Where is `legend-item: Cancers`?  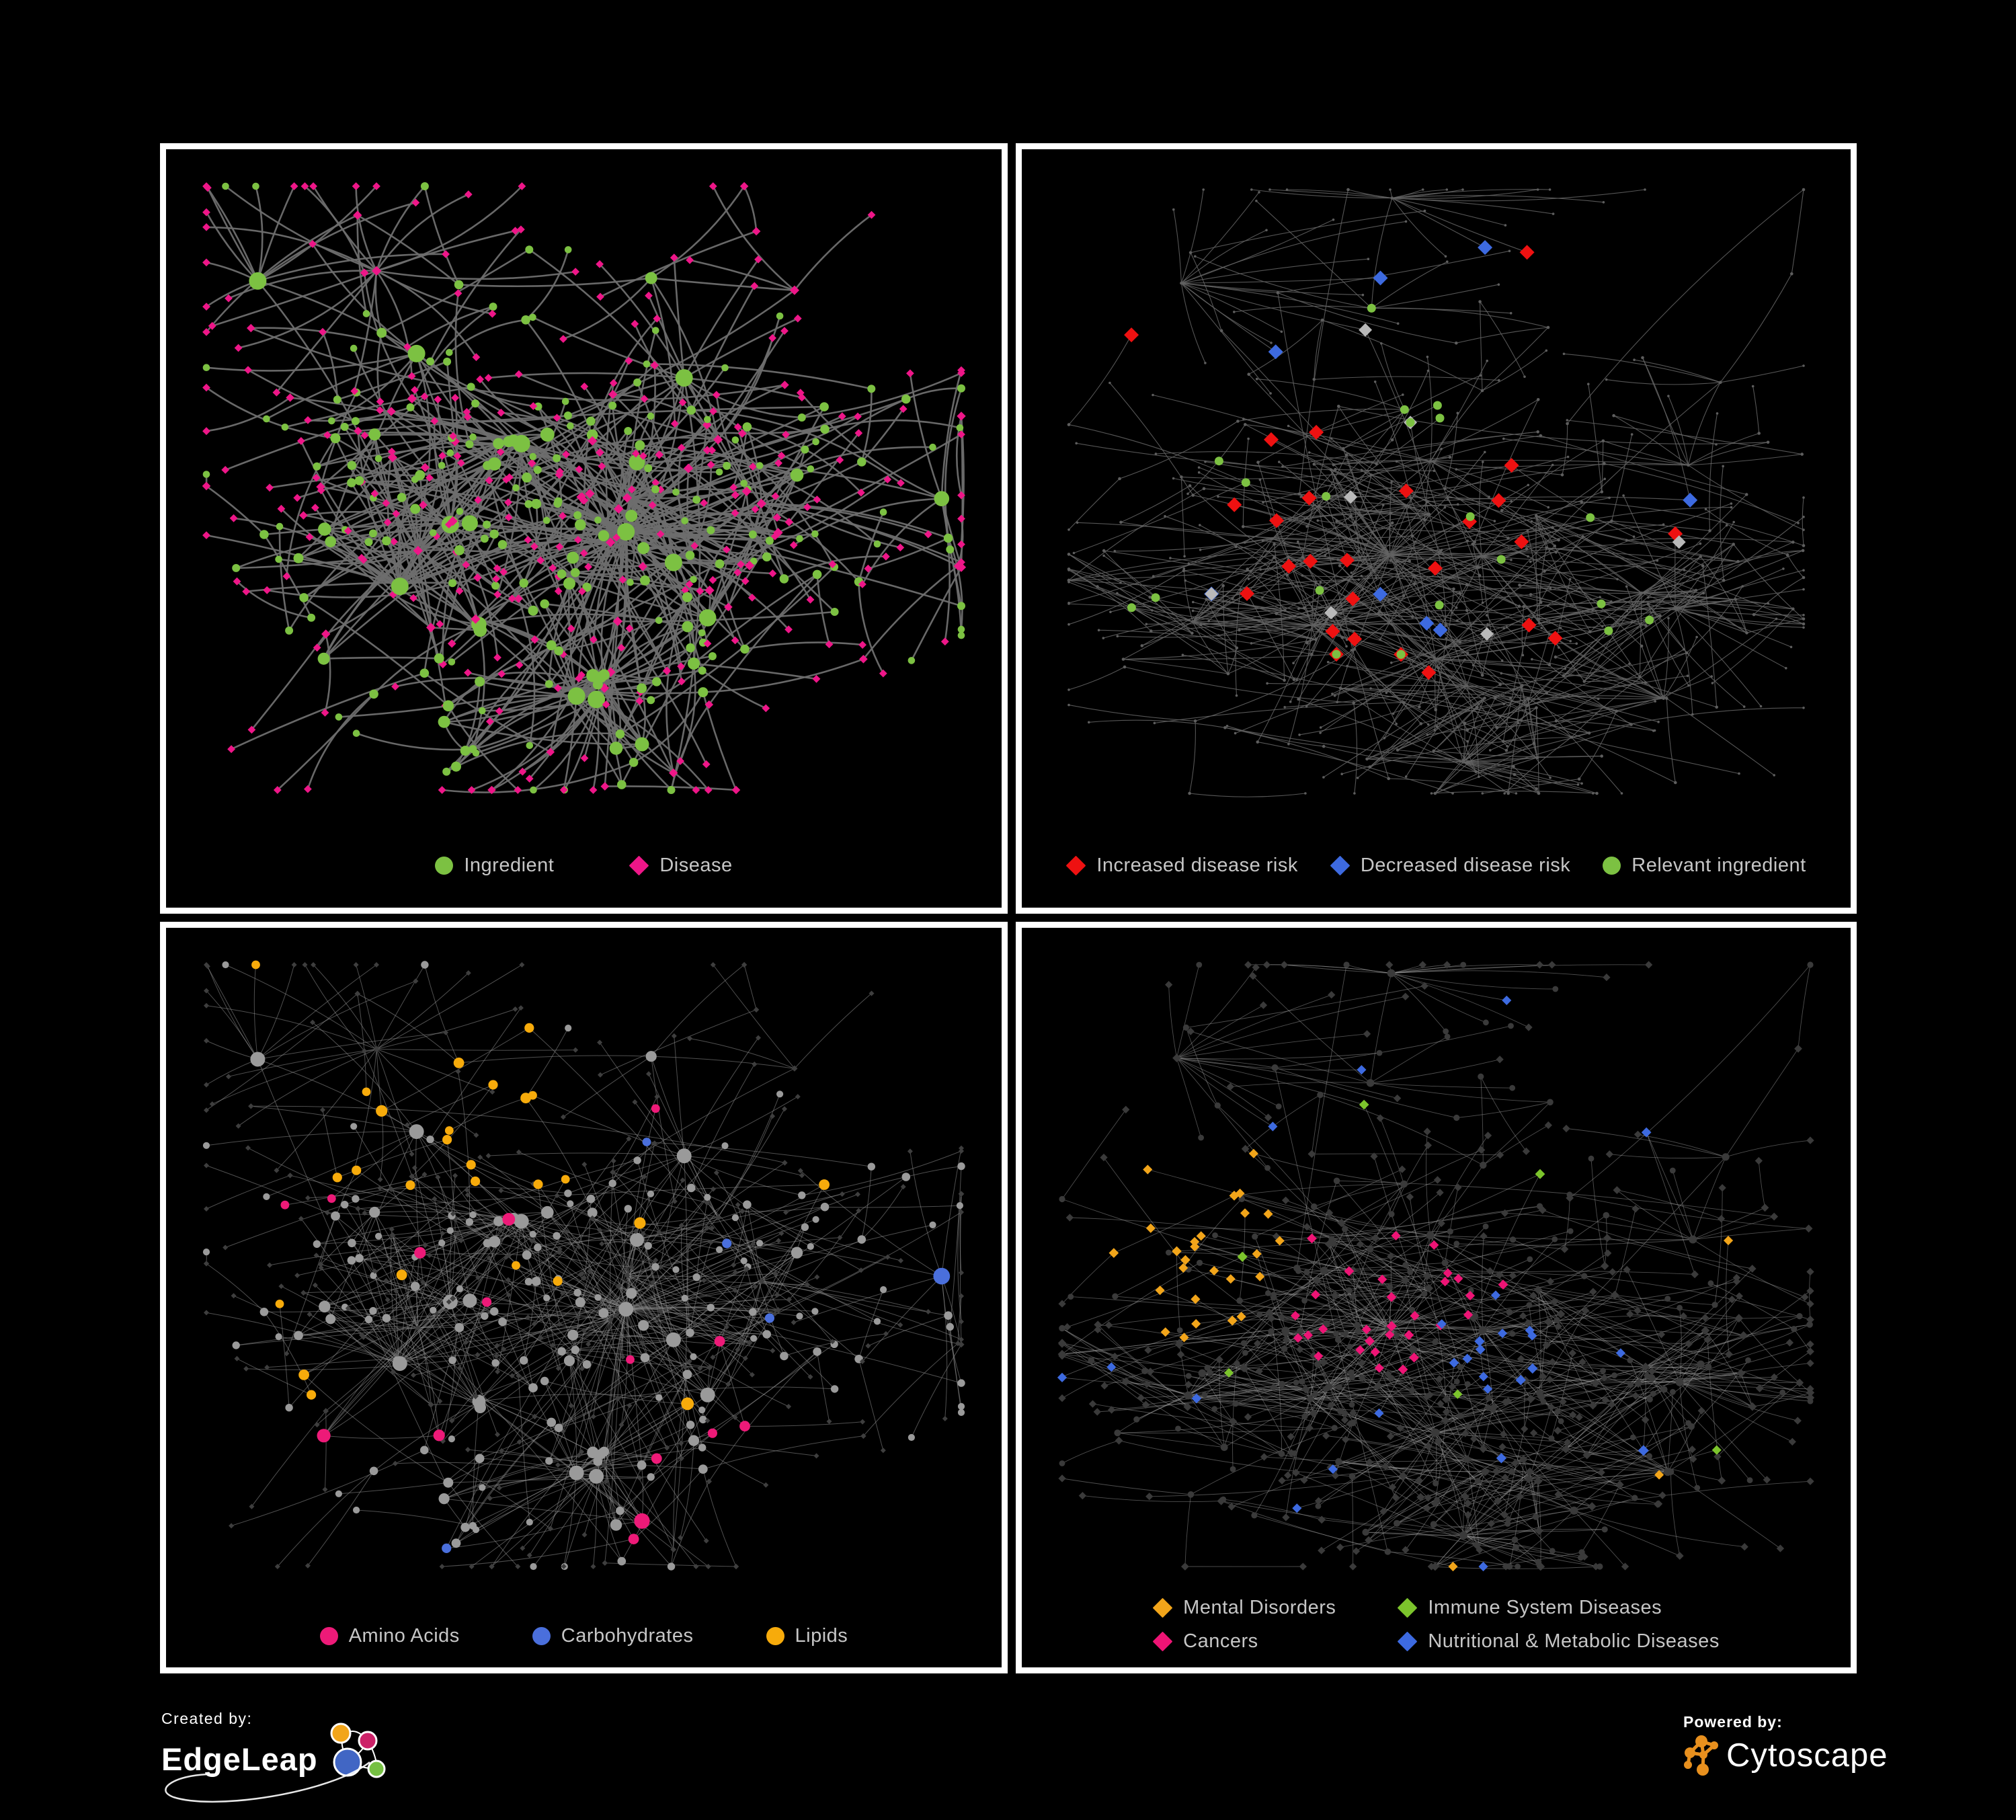 legend-item: Cancers is located at coordinates (1205, 1641).